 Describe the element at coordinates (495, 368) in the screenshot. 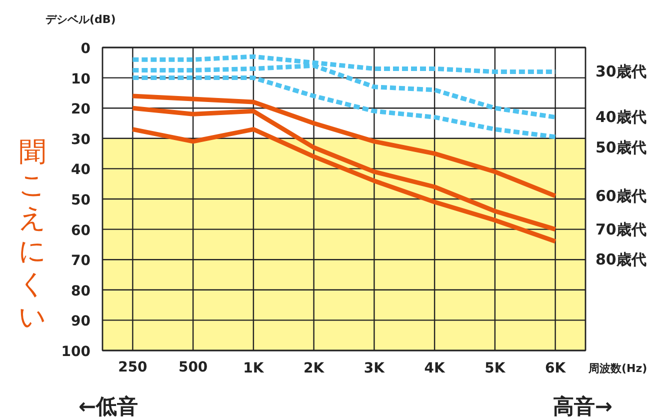

I see `x-tick-label: 5K` at that location.